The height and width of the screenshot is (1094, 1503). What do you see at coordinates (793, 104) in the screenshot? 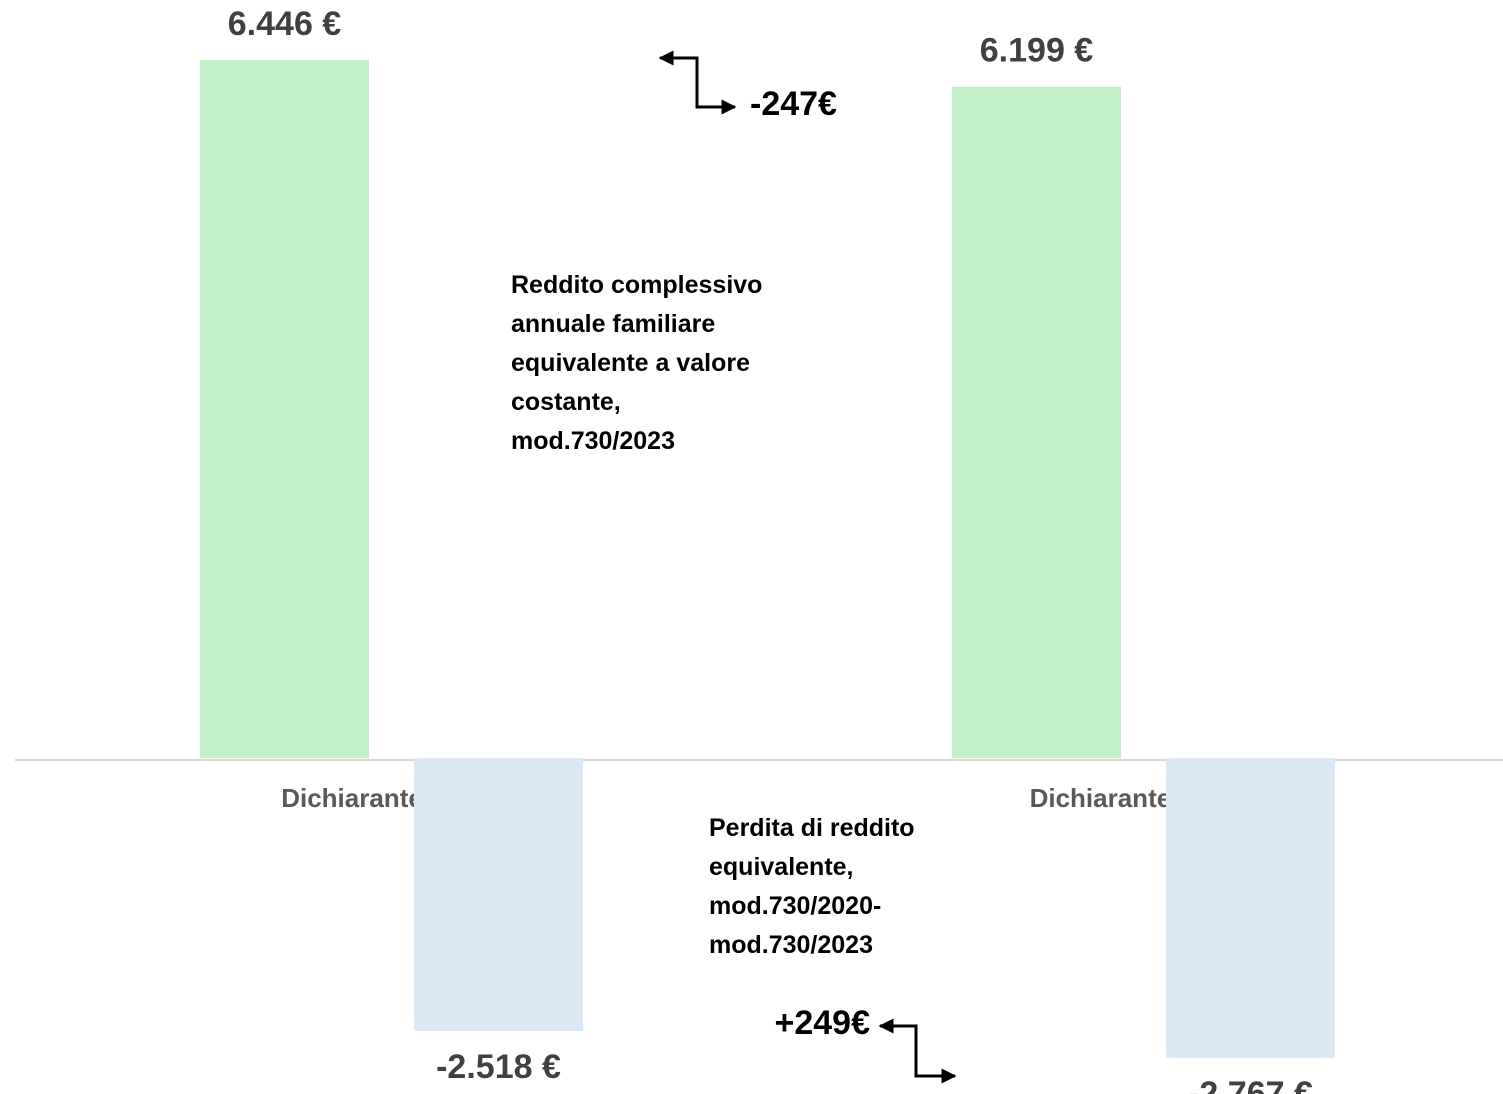
I see `annotation: -247€` at bounding box center [793, 104].